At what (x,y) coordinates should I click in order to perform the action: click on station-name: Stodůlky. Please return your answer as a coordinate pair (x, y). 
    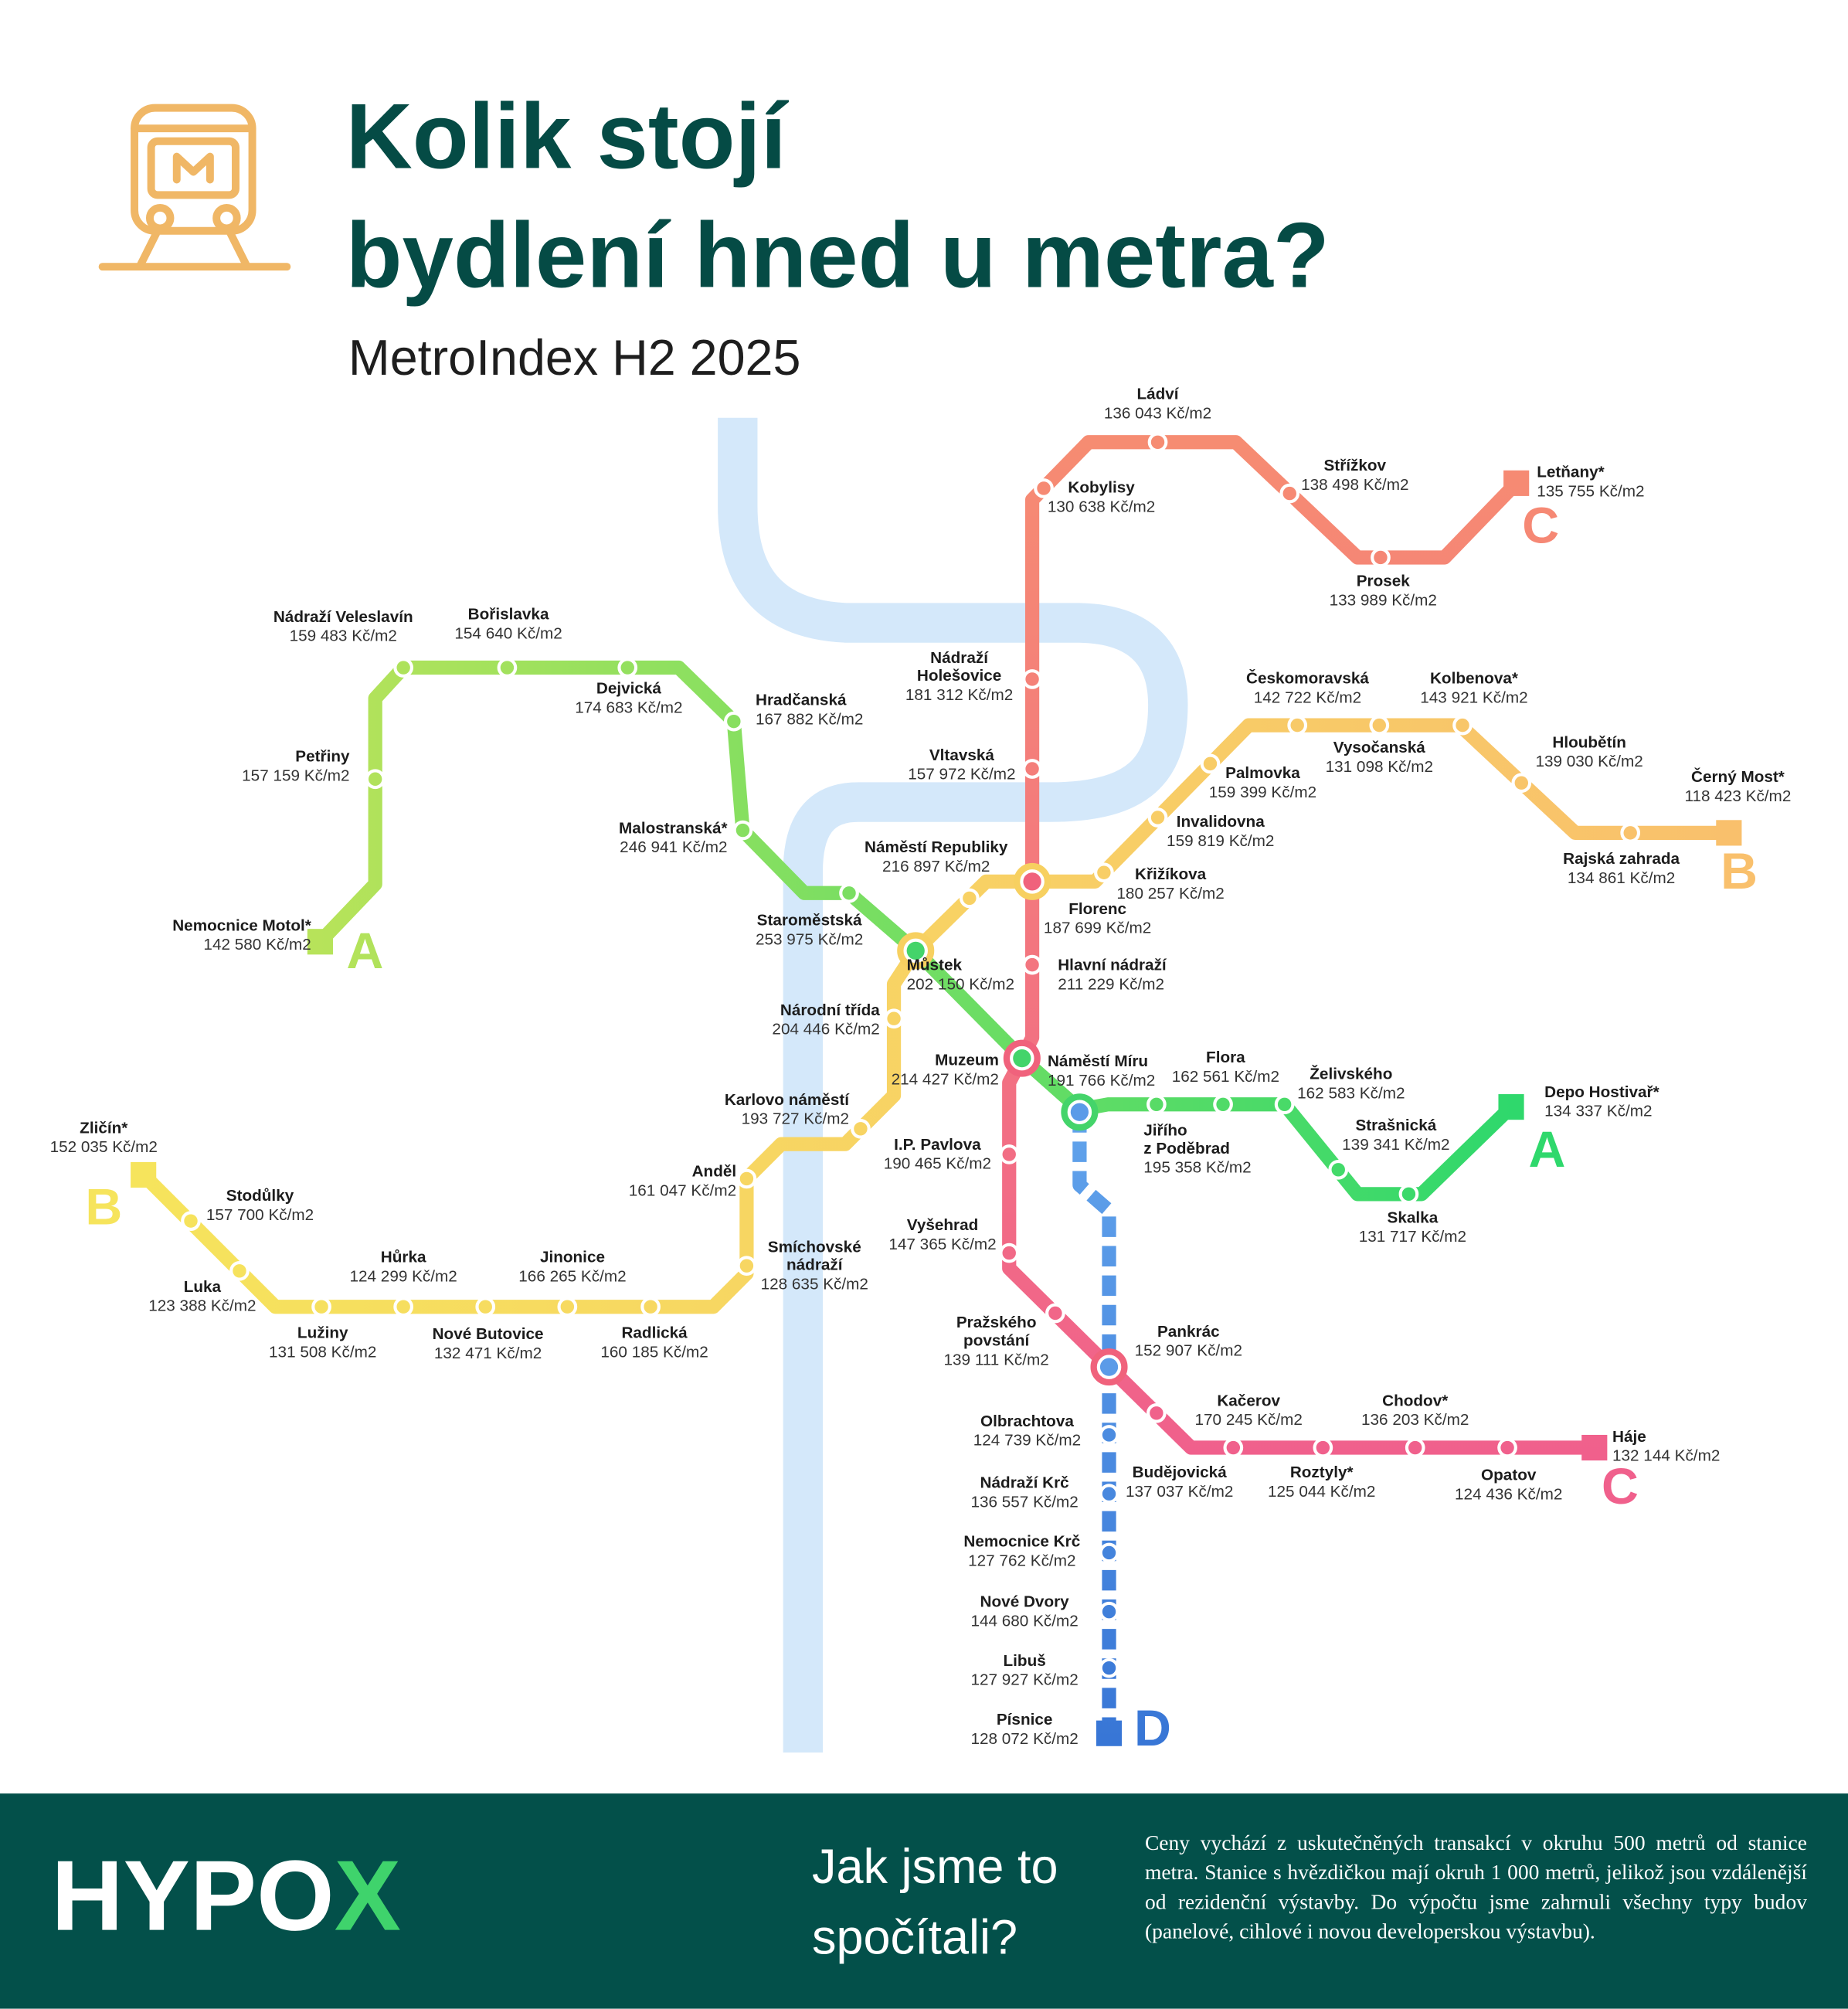
    Looking at the image, I should click on (260, 1196).